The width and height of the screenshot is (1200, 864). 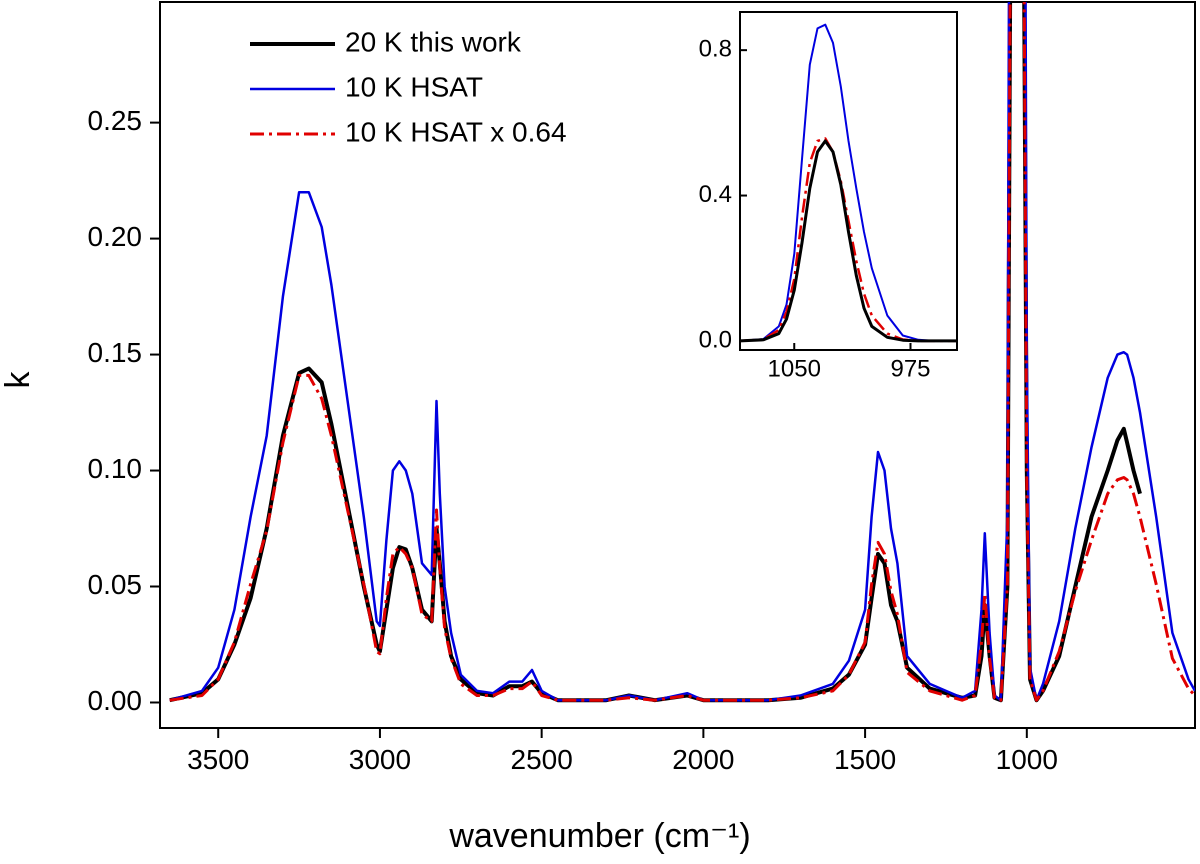 I want to click on y-tick-label: 0.4, so click(x=715, y=194).